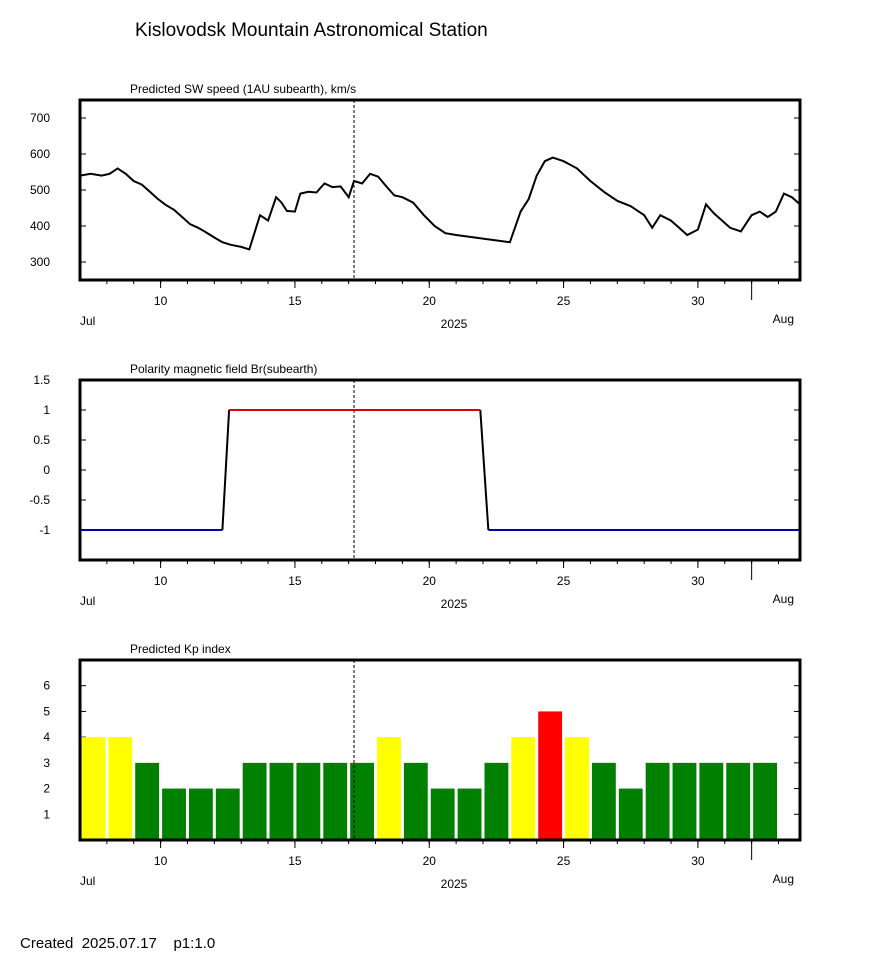 The width and height of the screenshot is (870, 965). What do you see at coordinates (47, 943) in the screenshot?
I see `created-label: Created` at bounding box center [47, 943].